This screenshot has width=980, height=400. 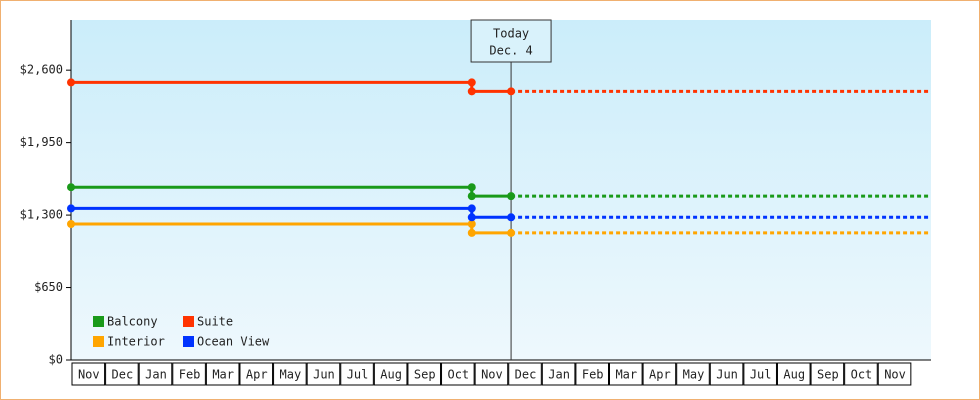 I want to click on legend-label: Ocean View, so click(x=233, y=342).